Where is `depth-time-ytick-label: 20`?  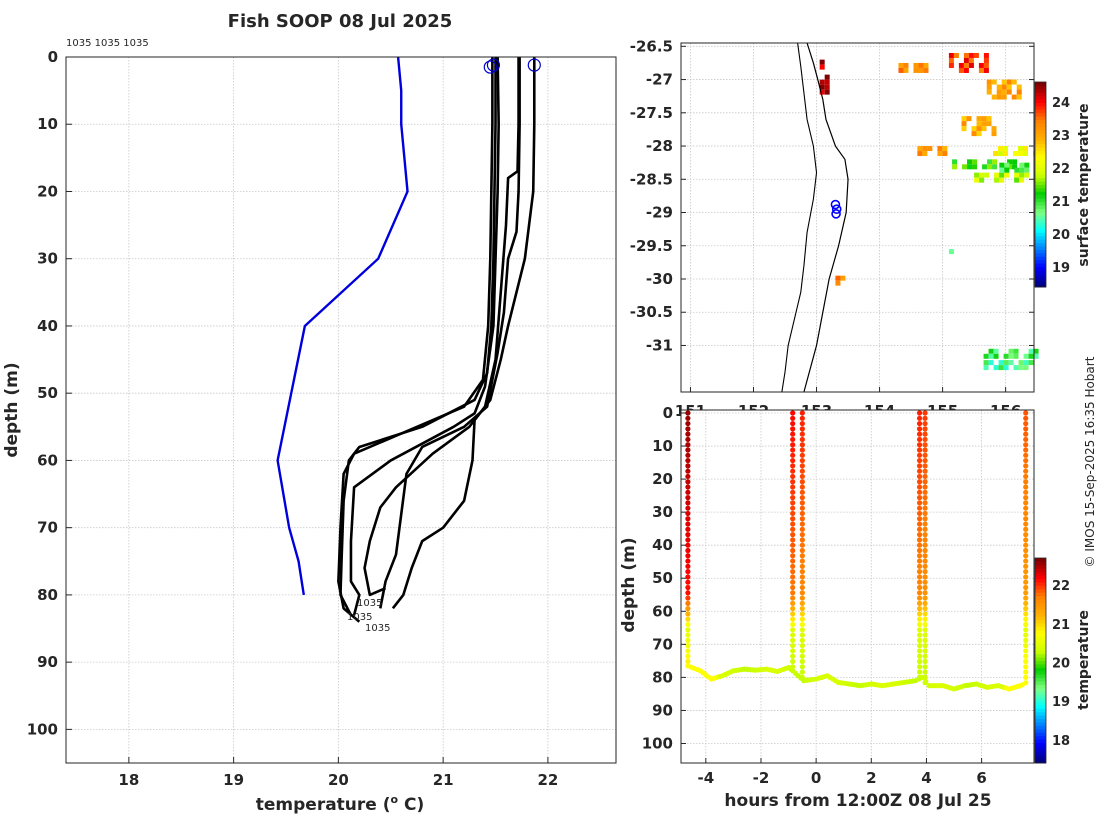 depth-time-ytick-label: 20 is located at coordinates (662, 479).